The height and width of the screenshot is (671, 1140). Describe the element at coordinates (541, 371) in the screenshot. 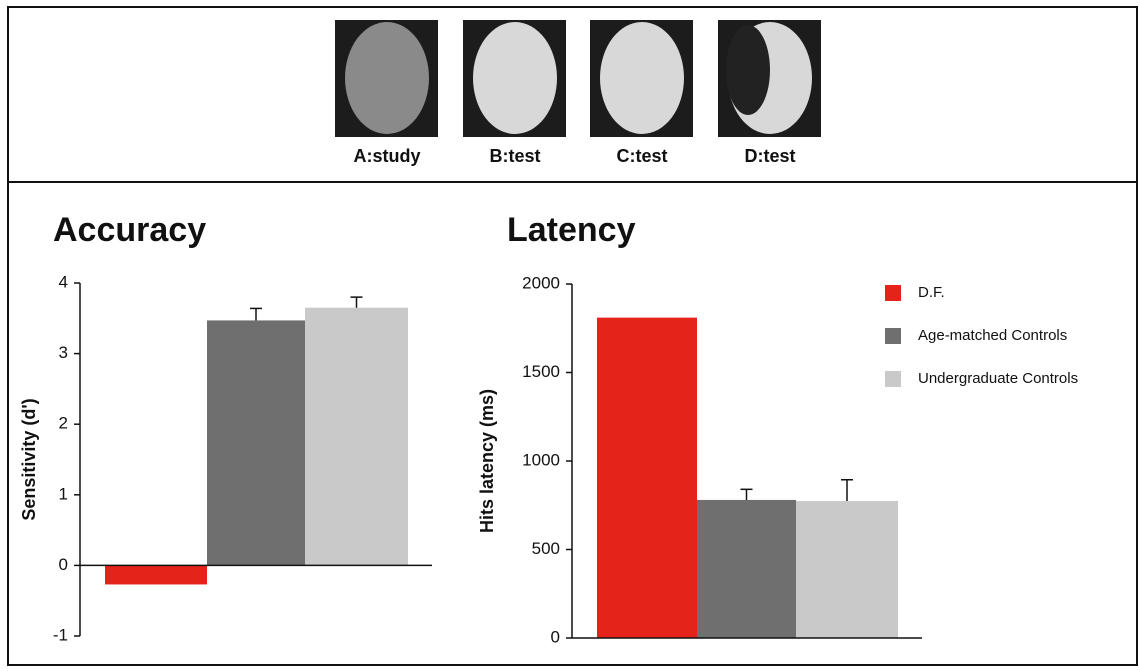

I see `y-tick-label: 1500` at that location.